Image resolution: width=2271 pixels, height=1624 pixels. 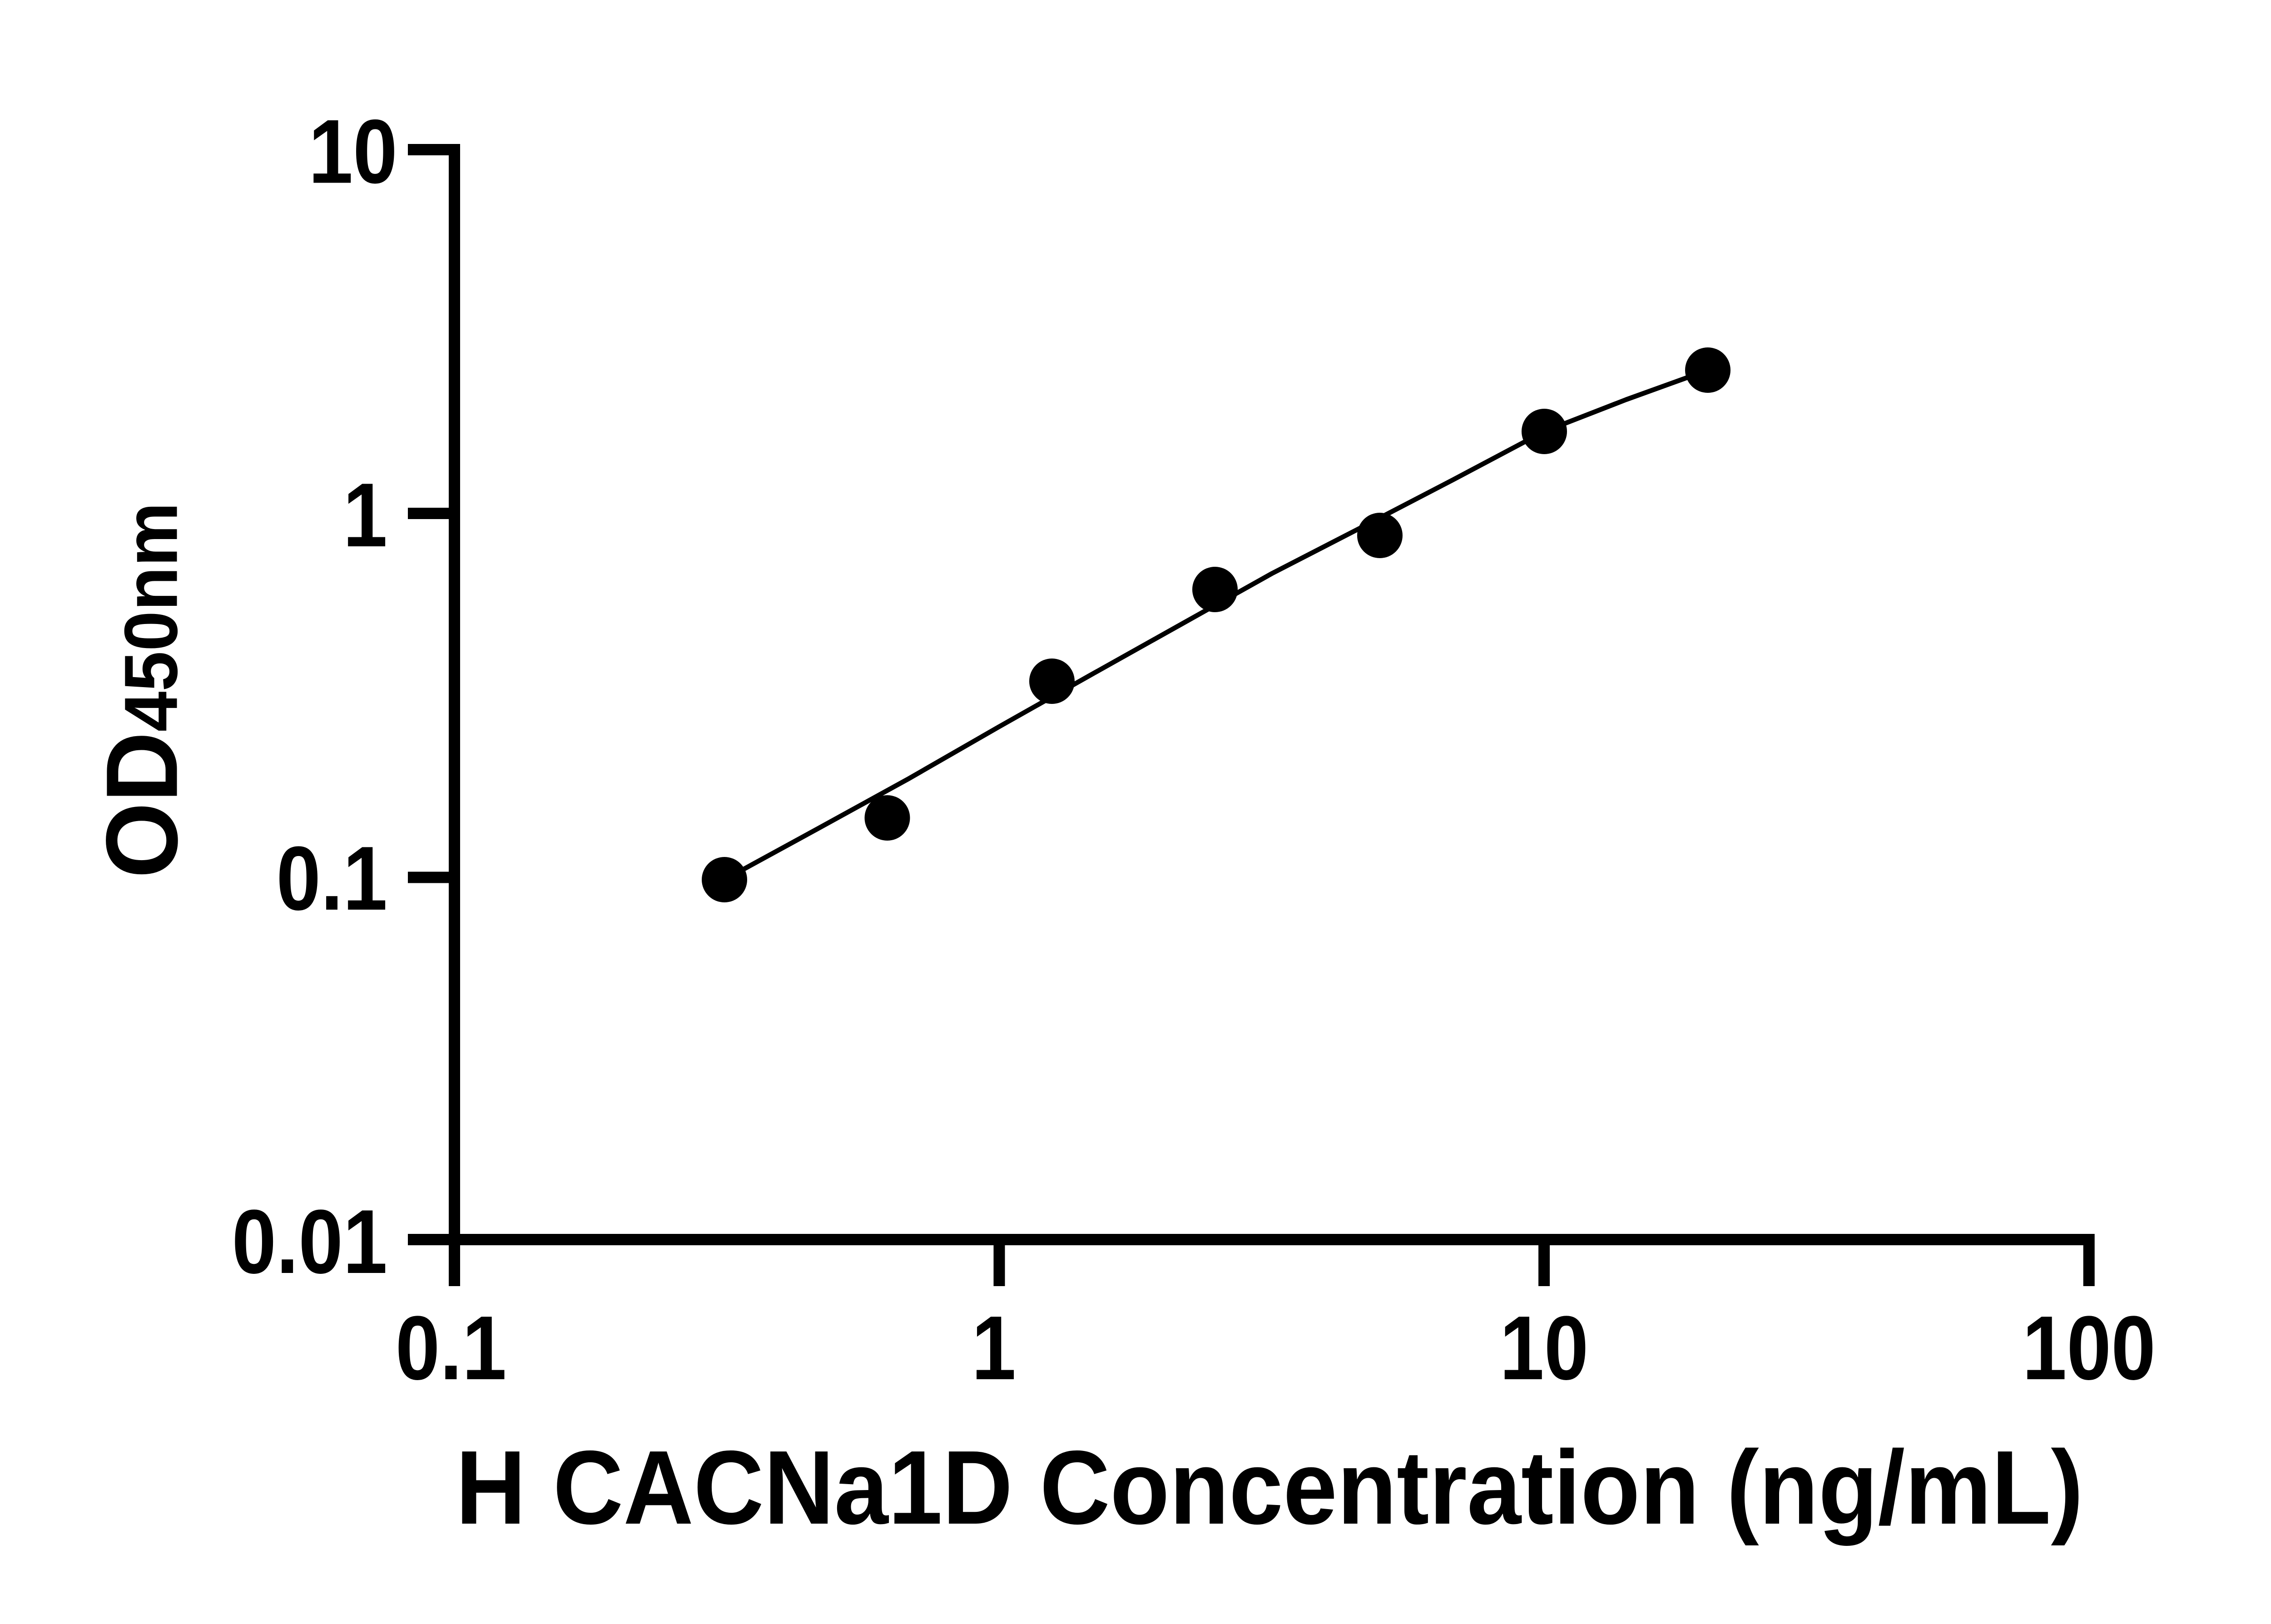 I want to click on svg-text: 0.01, so click(x=309, y=1241).